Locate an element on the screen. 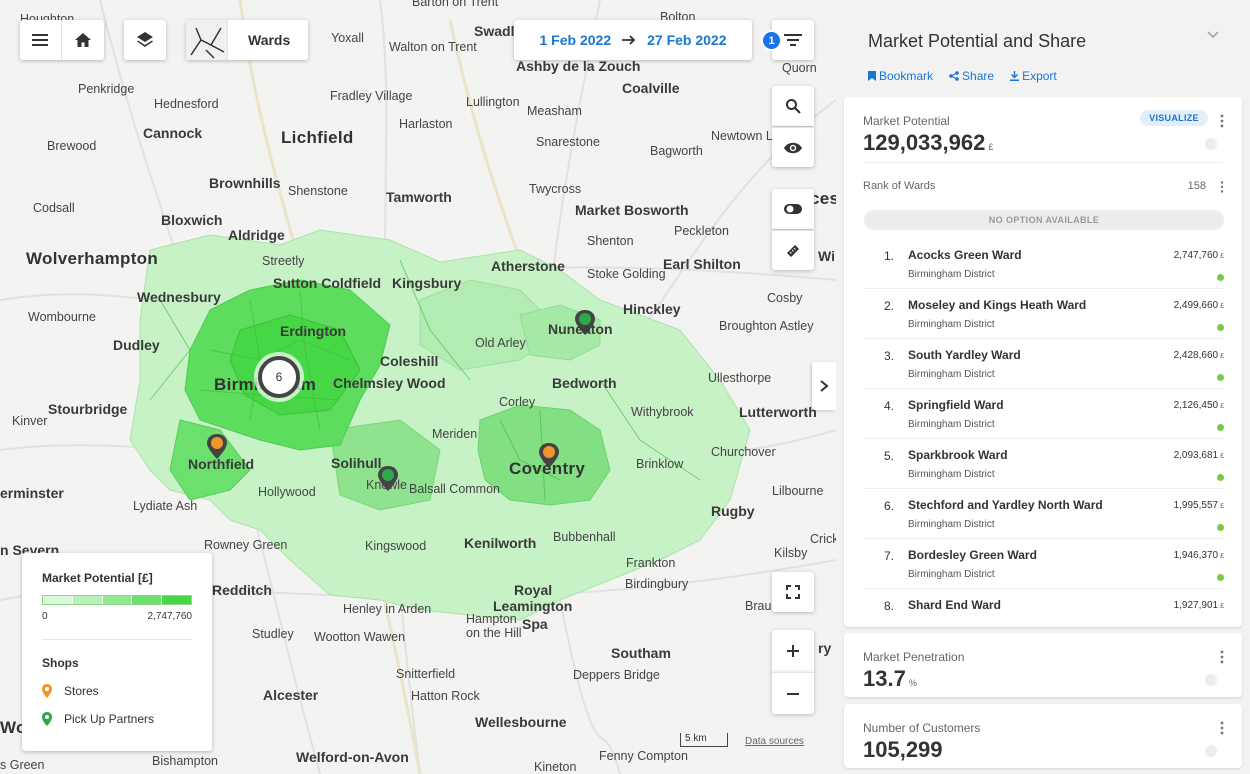  scale-bar: 5 km is located at coordinates (704, 740).